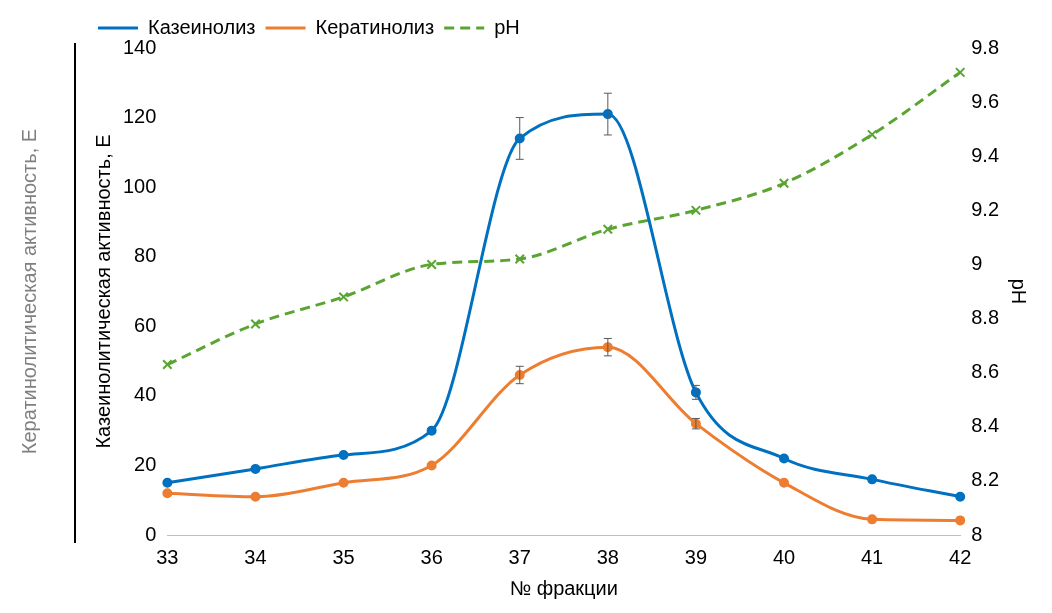  What do you see at coordinates (431, 556) in the screenshot?
I see `x-tick-label: 36` at bounding box center [431, 556].